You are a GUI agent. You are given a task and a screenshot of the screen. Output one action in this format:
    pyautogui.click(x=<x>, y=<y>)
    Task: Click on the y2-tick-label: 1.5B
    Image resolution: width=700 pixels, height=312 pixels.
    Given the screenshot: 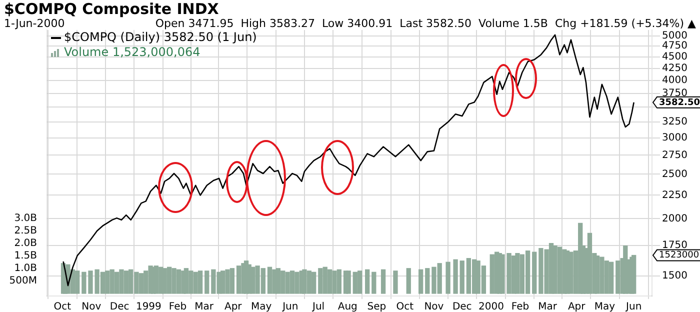 What is the action you would take?
    pyautogui.click(x=26, y=256)
    